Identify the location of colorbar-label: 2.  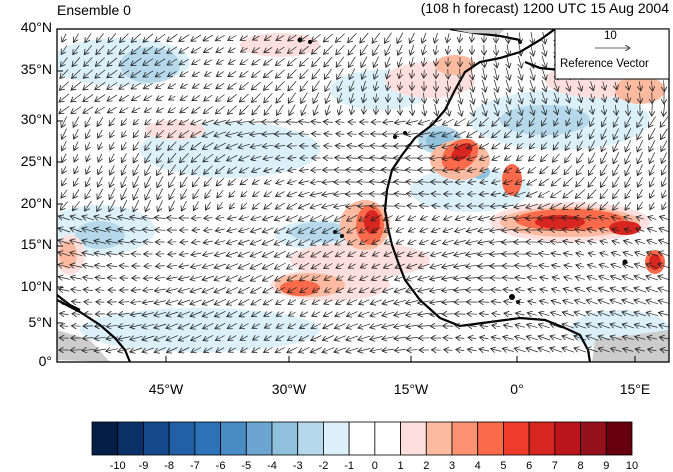
(426, 466).